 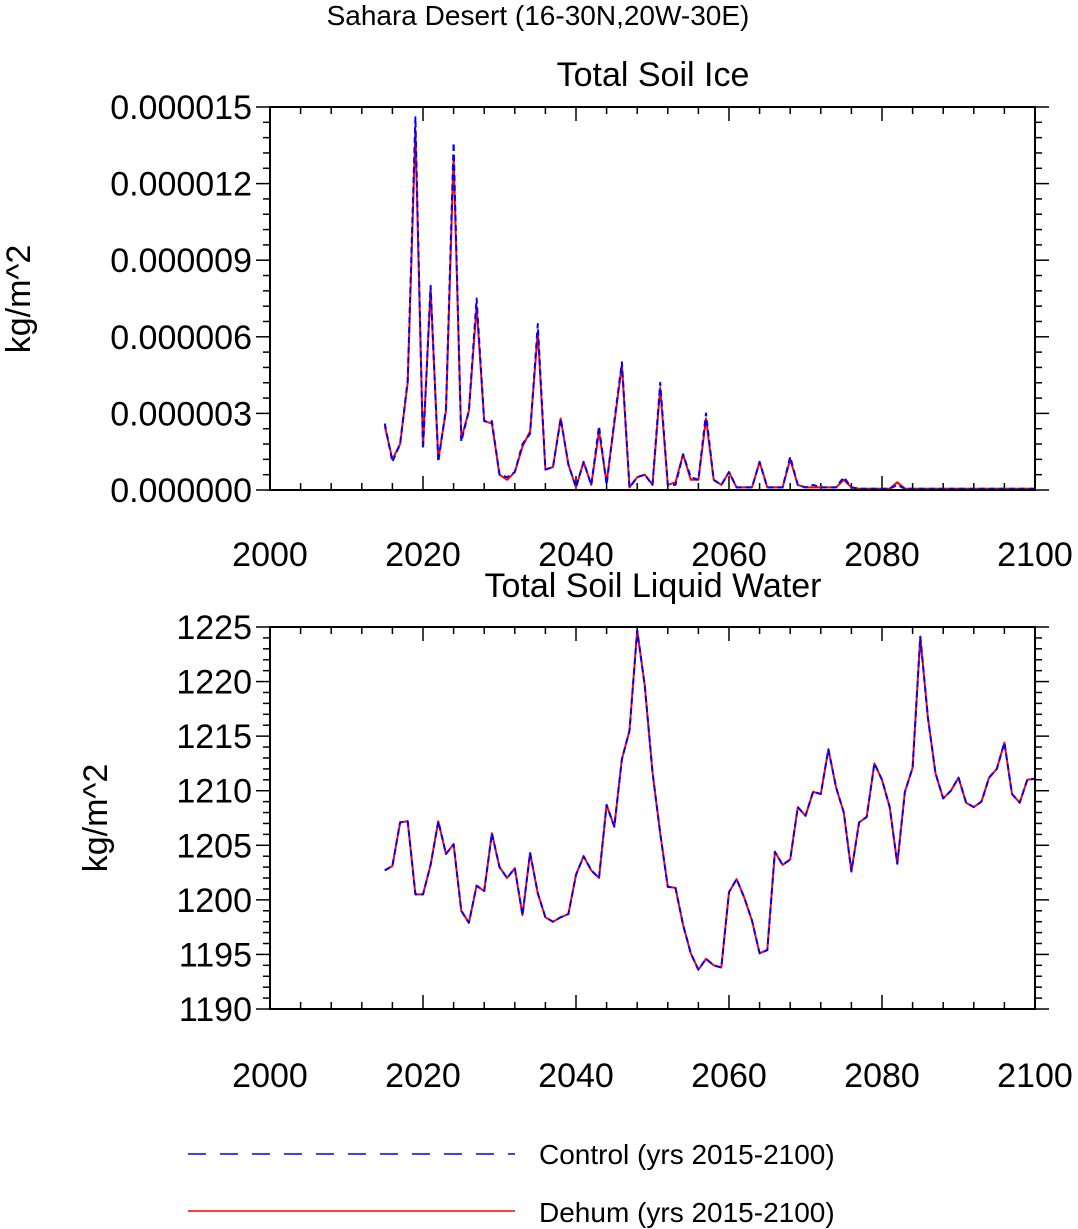 What do you see at coordinates (19, 299) in the screenshot?
I see `panel-1-ylabel: kg/m^2` at bounding box center [19, 299].